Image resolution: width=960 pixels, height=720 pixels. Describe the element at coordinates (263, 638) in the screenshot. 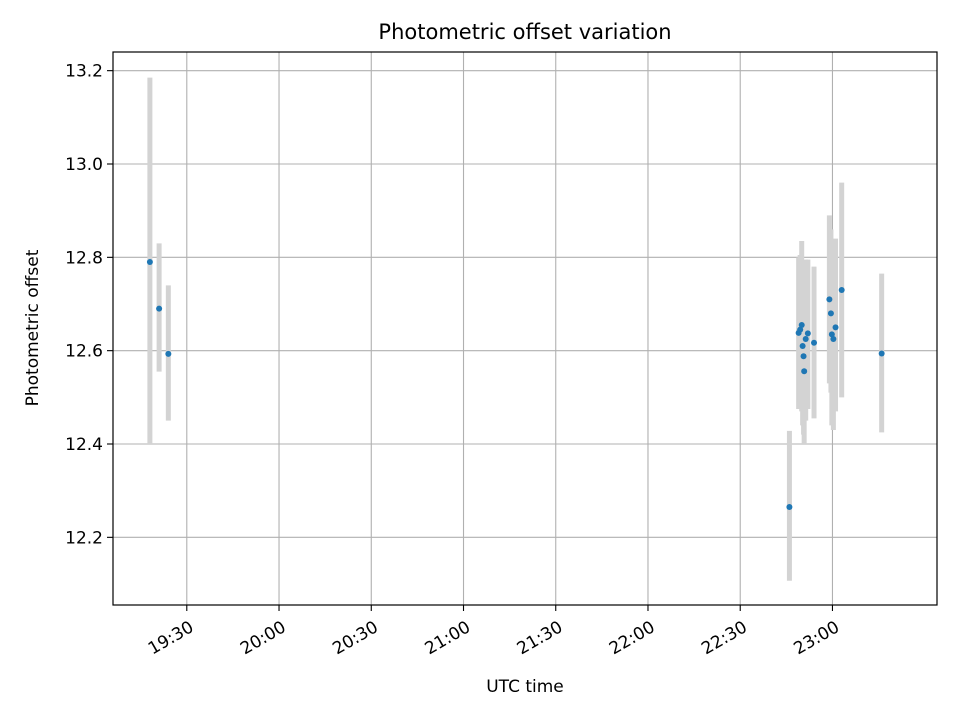

I see `x-tick-label: 20:00` at that location.